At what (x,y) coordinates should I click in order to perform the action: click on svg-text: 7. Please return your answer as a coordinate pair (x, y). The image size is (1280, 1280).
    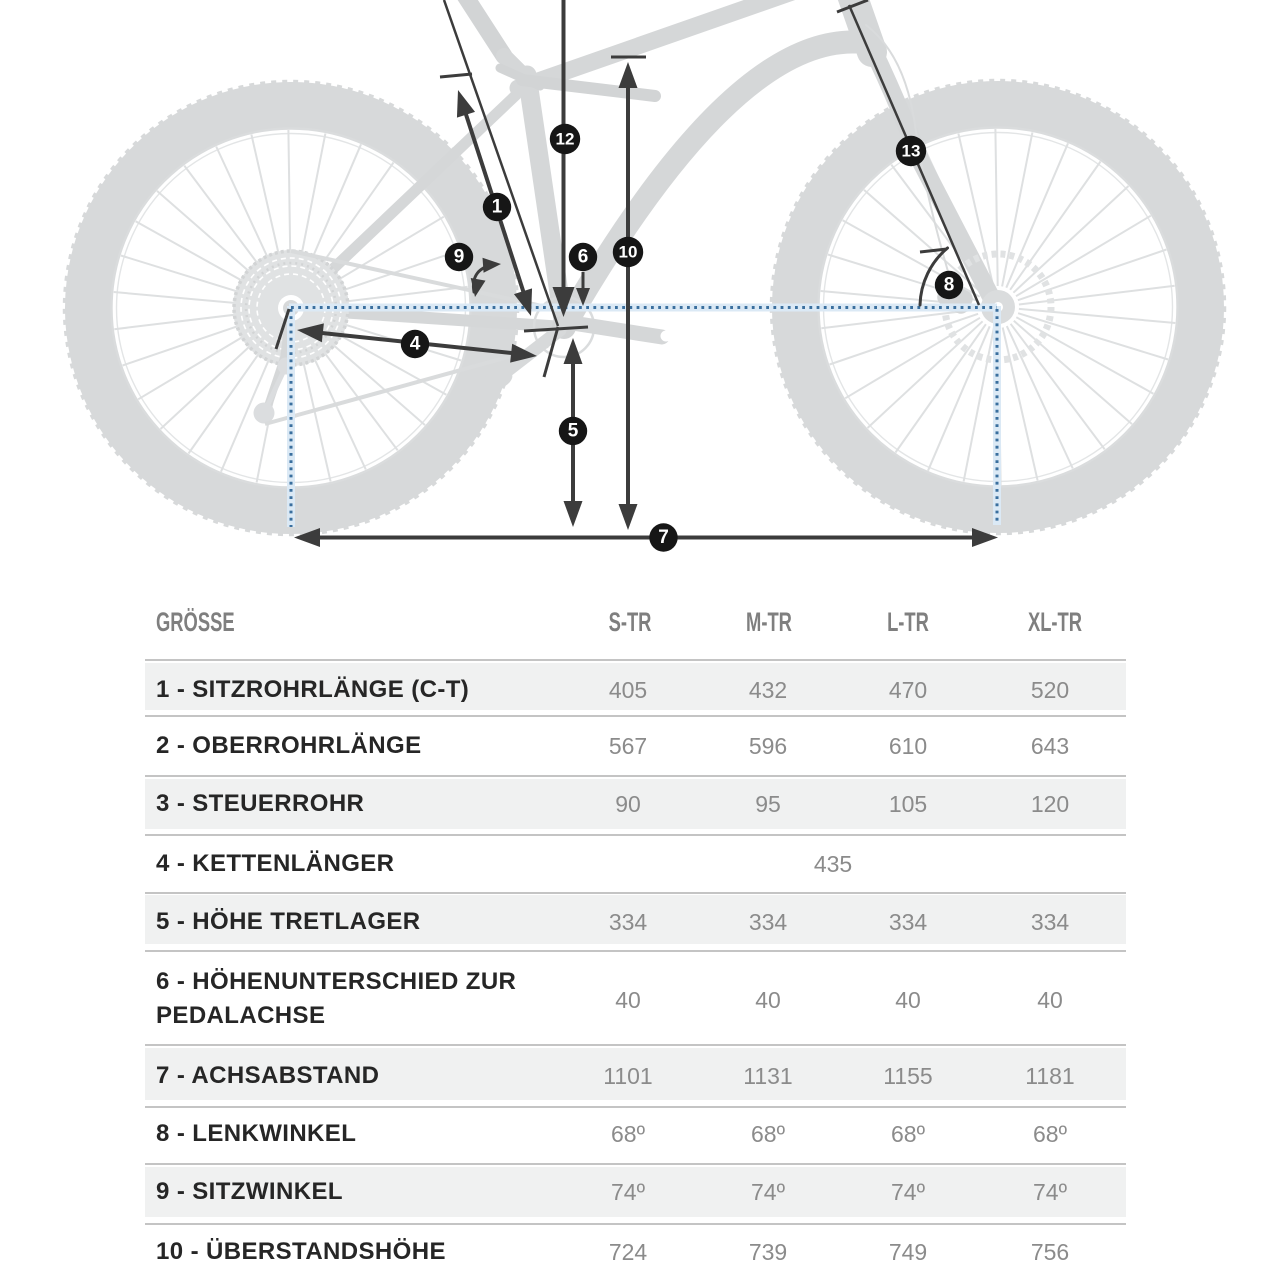
    Looking at the image, I should click on (663, 537).